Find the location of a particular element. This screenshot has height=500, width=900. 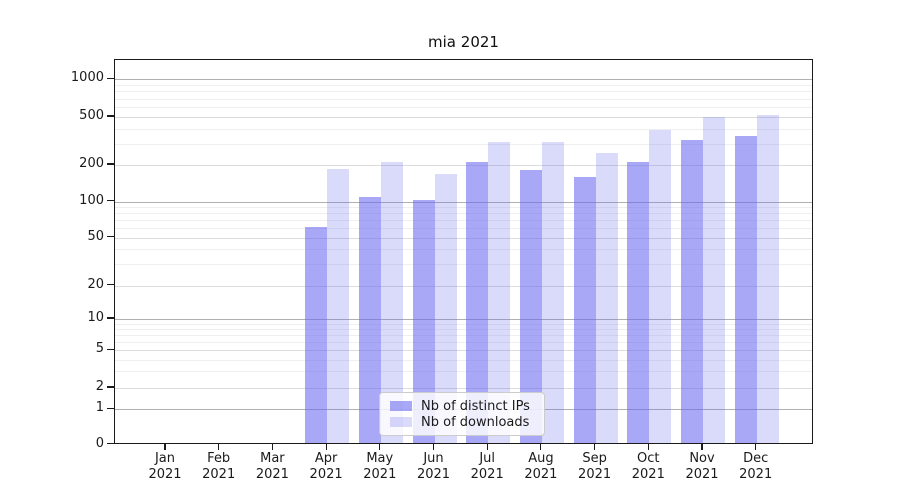

y-tick-label: 5 is located at coordinates (99, 349).